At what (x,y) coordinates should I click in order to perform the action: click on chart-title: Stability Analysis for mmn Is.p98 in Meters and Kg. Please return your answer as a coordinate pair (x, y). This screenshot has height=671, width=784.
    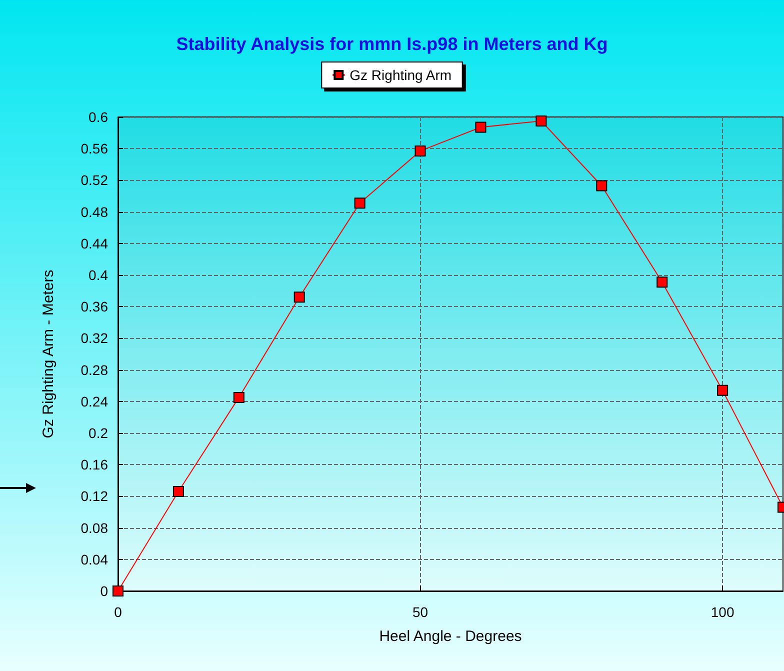
    Looking at the image, I should click on (392, 44).